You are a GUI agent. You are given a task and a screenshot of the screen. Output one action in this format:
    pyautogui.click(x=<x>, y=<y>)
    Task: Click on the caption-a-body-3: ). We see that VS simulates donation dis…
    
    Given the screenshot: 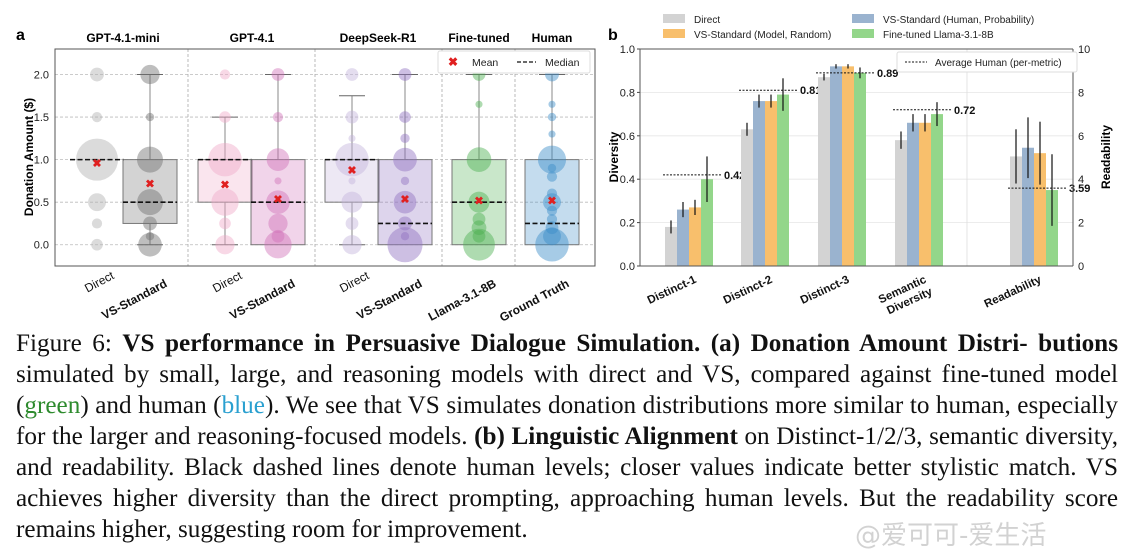 What is the action you would take?
    pyautogui.click(x=567, y=421)
    